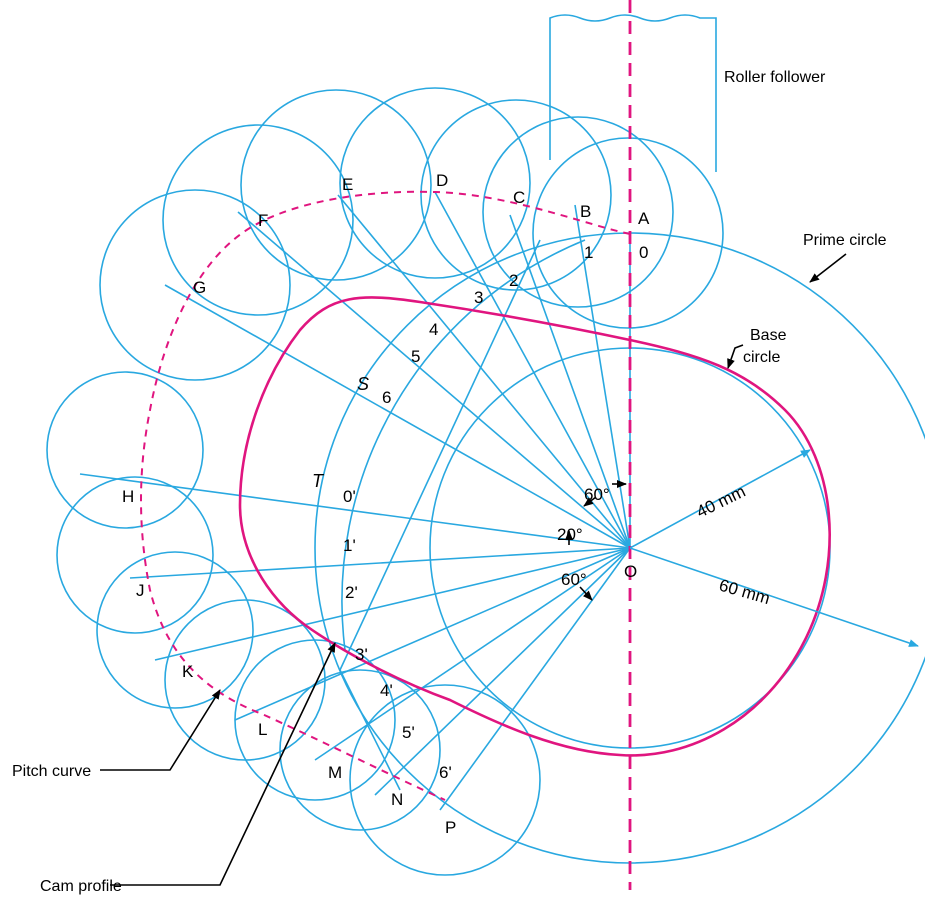  I want to click on point-J: J, so click(140, 590).